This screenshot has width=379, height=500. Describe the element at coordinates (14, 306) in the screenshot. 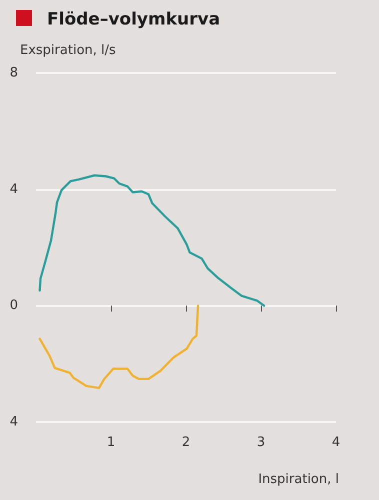

I see `y-tick-label: 0` at that location.